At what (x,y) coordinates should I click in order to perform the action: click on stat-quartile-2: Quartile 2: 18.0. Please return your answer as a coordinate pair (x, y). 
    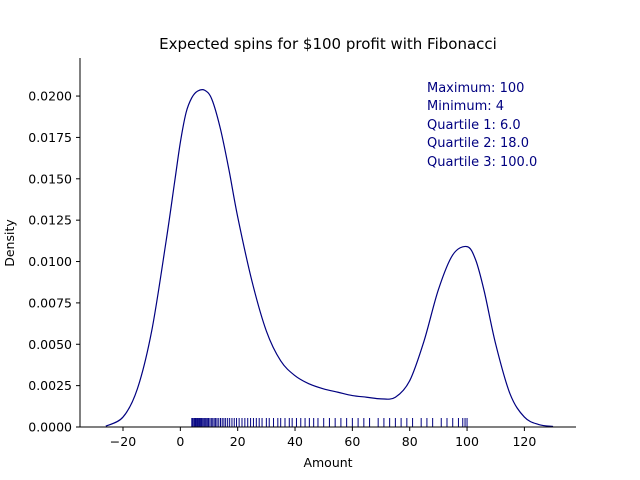
    Looking at the image, I should click on (478, 143).